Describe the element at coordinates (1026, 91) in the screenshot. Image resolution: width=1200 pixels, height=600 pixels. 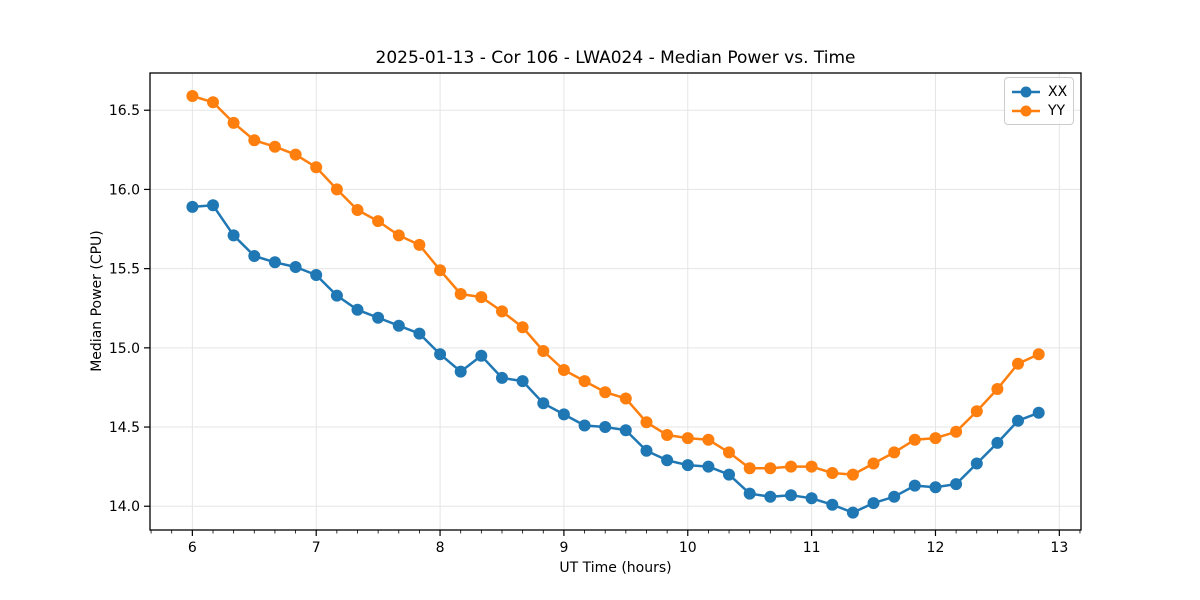
I see `legend-marker-XX` at that location.